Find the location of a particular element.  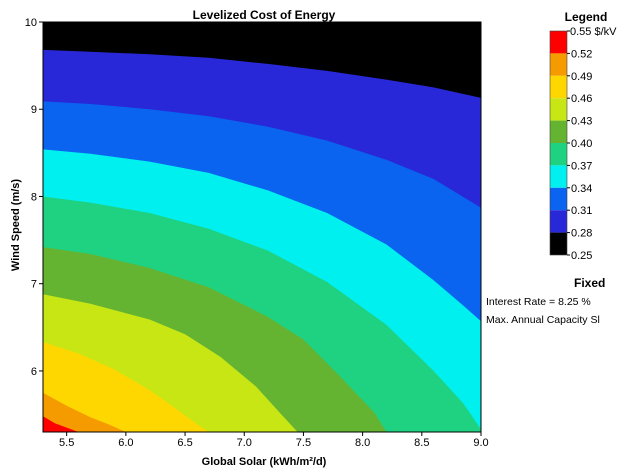

legend-label: 0.31 is located at coordinates (581, 211).